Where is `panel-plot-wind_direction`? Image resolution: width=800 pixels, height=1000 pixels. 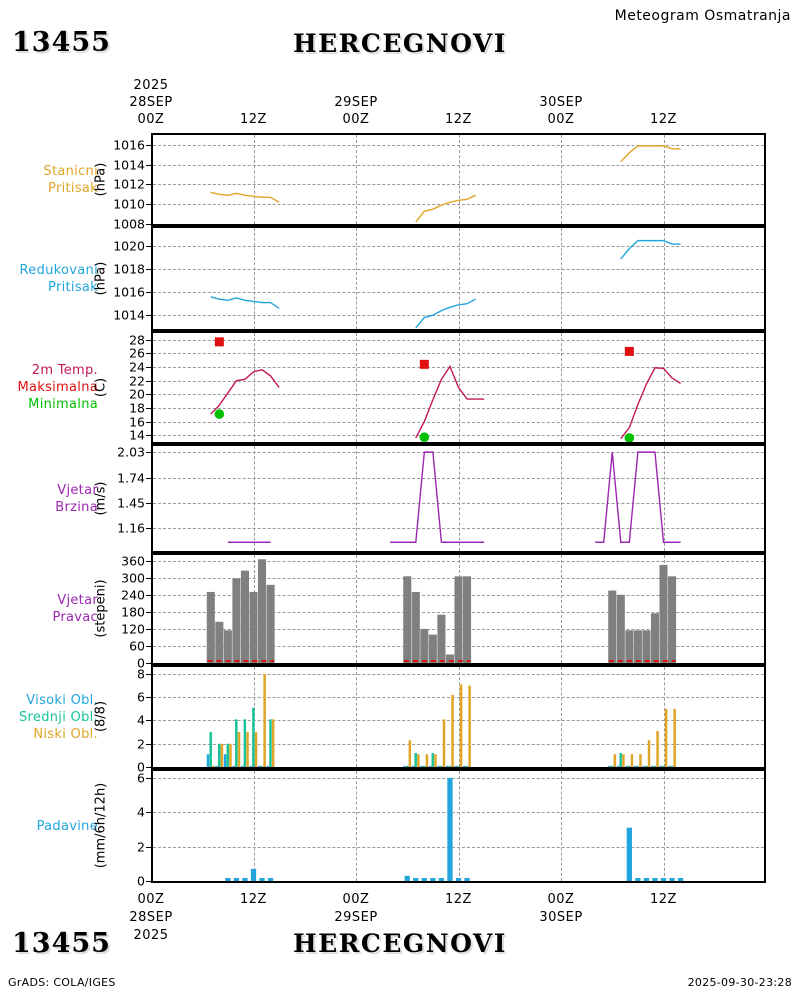
panel-plot-wind_direction is located at coordinates (441, 611).